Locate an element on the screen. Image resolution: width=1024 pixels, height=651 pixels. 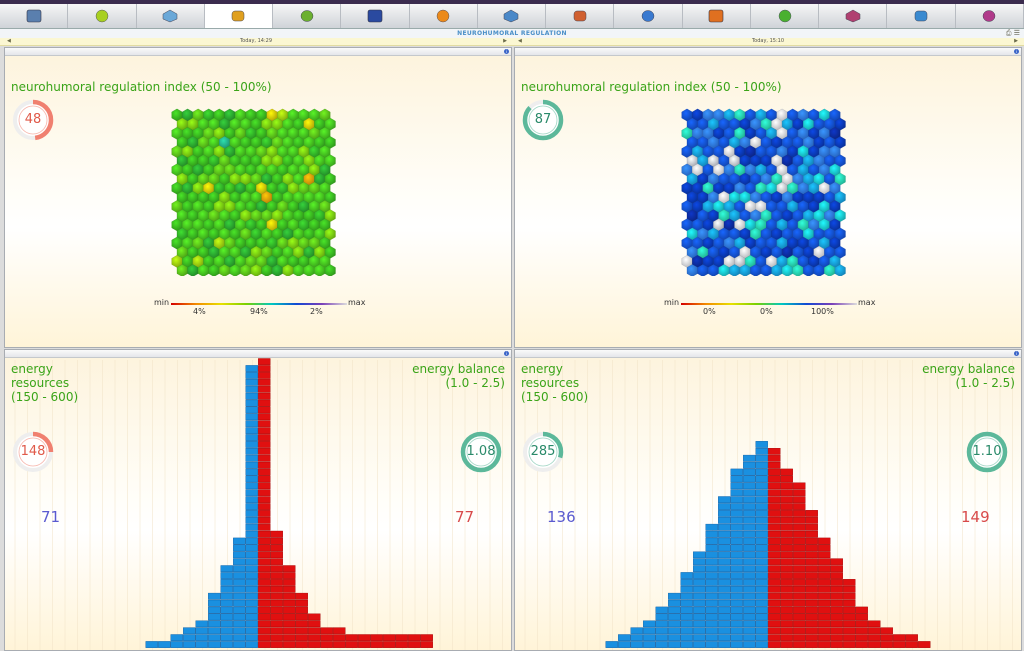
tab-orange-sphere is located at coordinates (444, 16).